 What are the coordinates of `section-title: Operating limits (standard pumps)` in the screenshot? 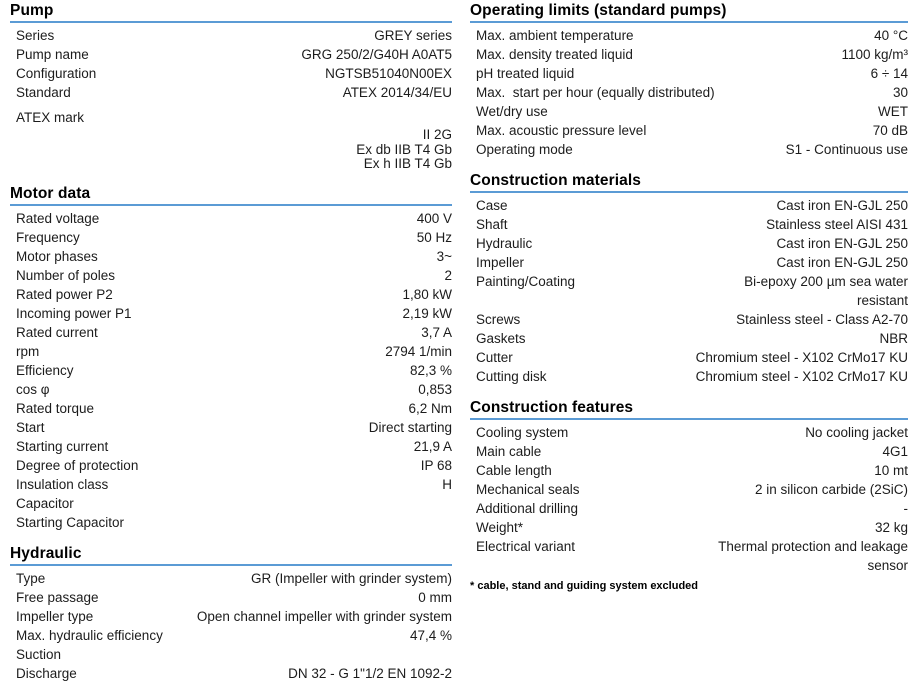 It's located at (689, 12).